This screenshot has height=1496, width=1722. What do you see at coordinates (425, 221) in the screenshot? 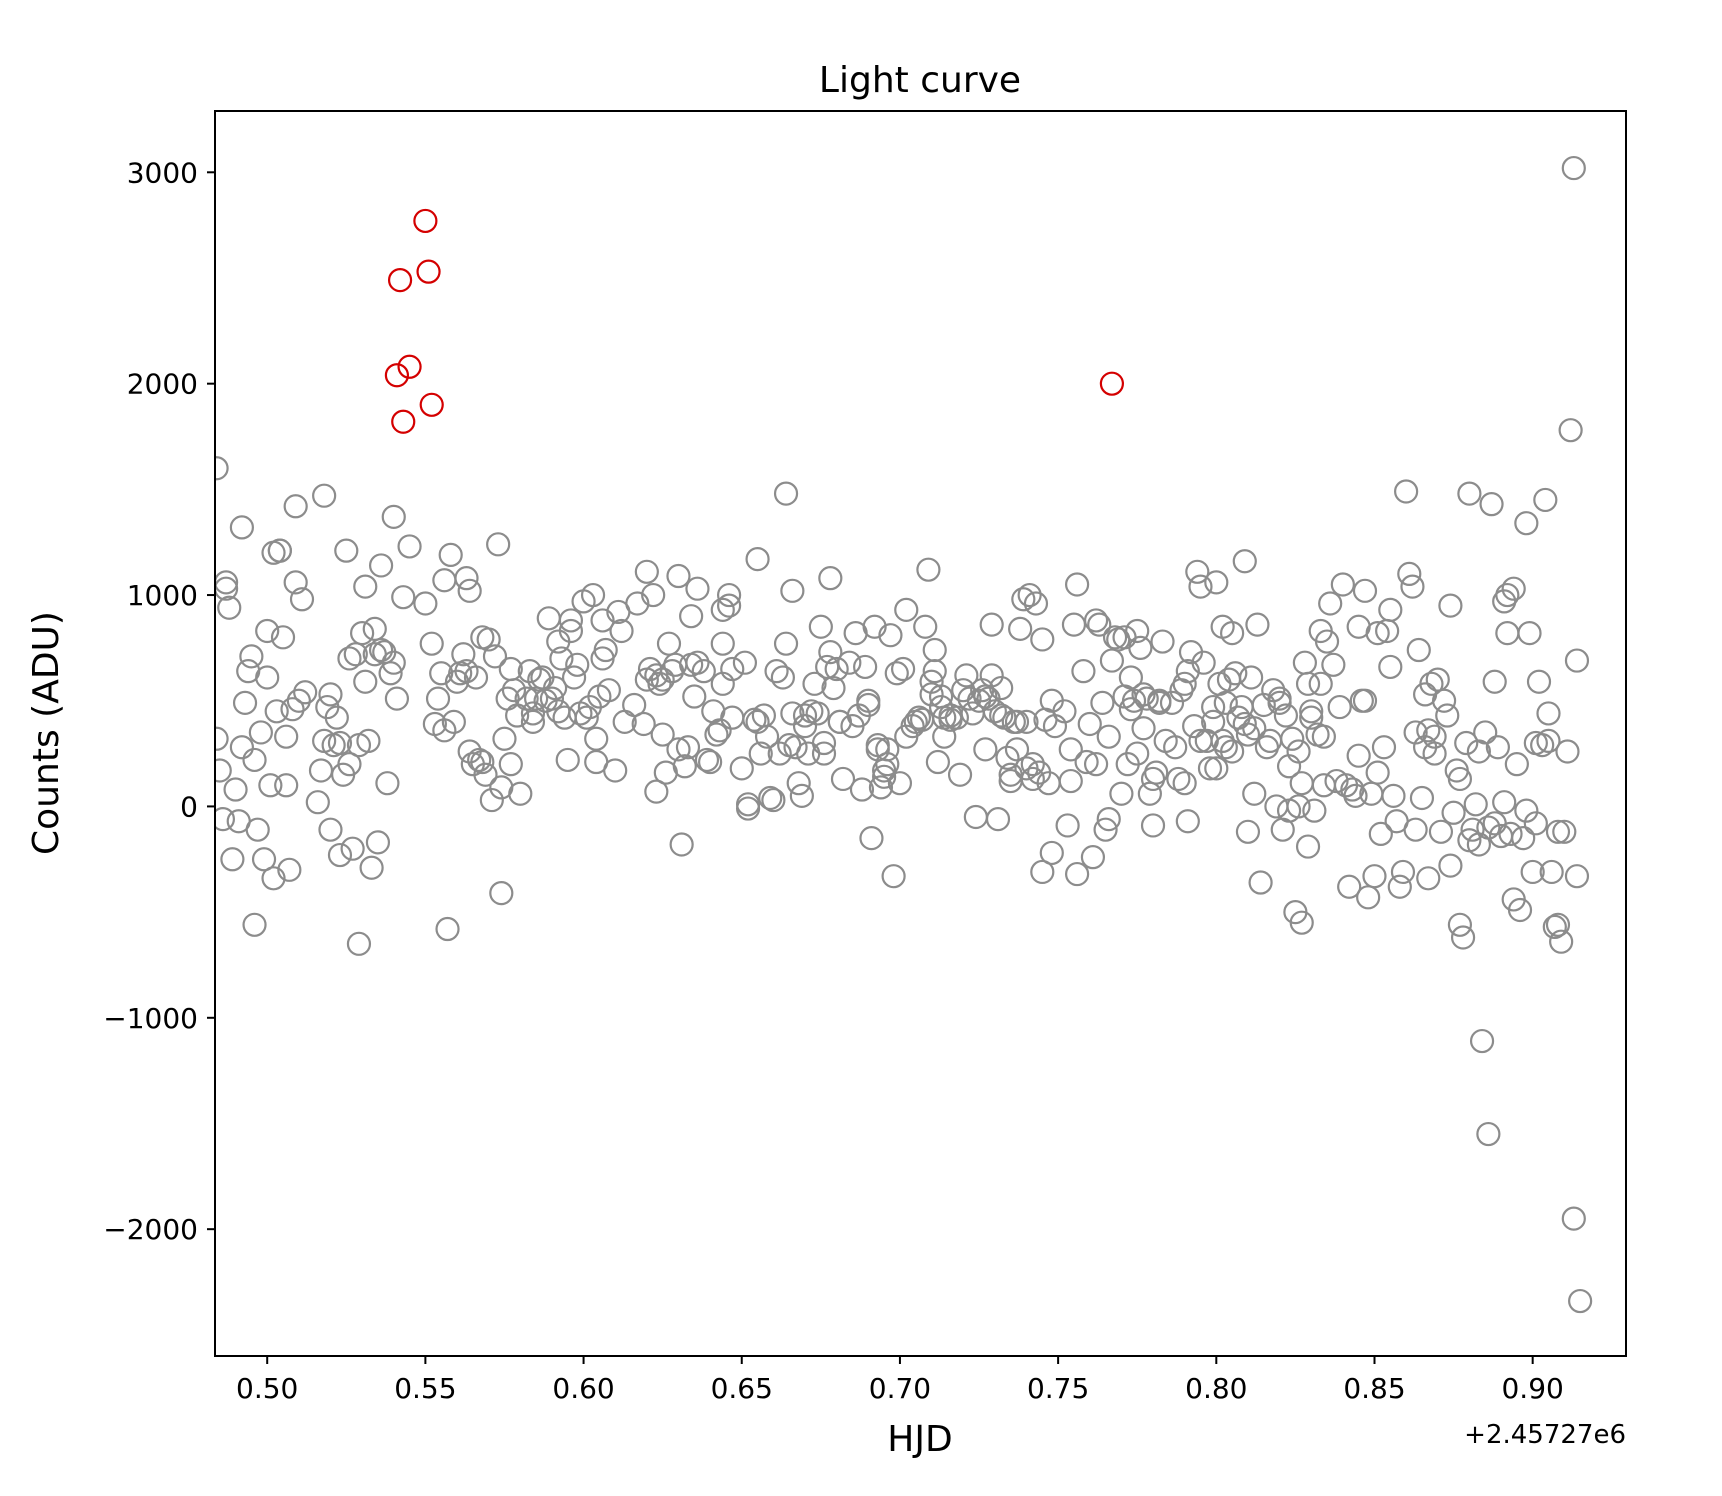
I see `outlier-point` at bounding box center [425, 221].